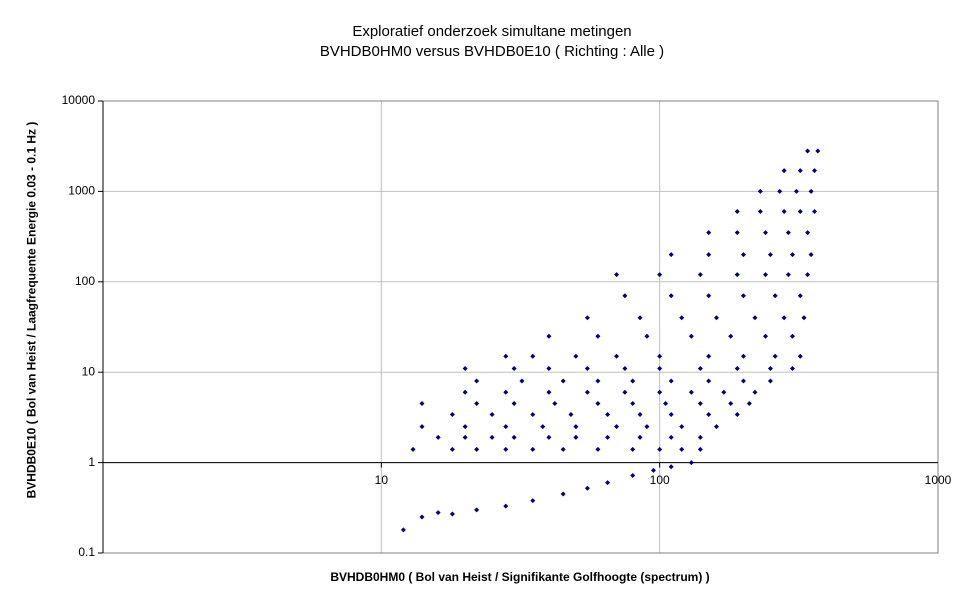 The image size is (970, 609). I want to click on x-tick-label: 10, so click(382, 480).